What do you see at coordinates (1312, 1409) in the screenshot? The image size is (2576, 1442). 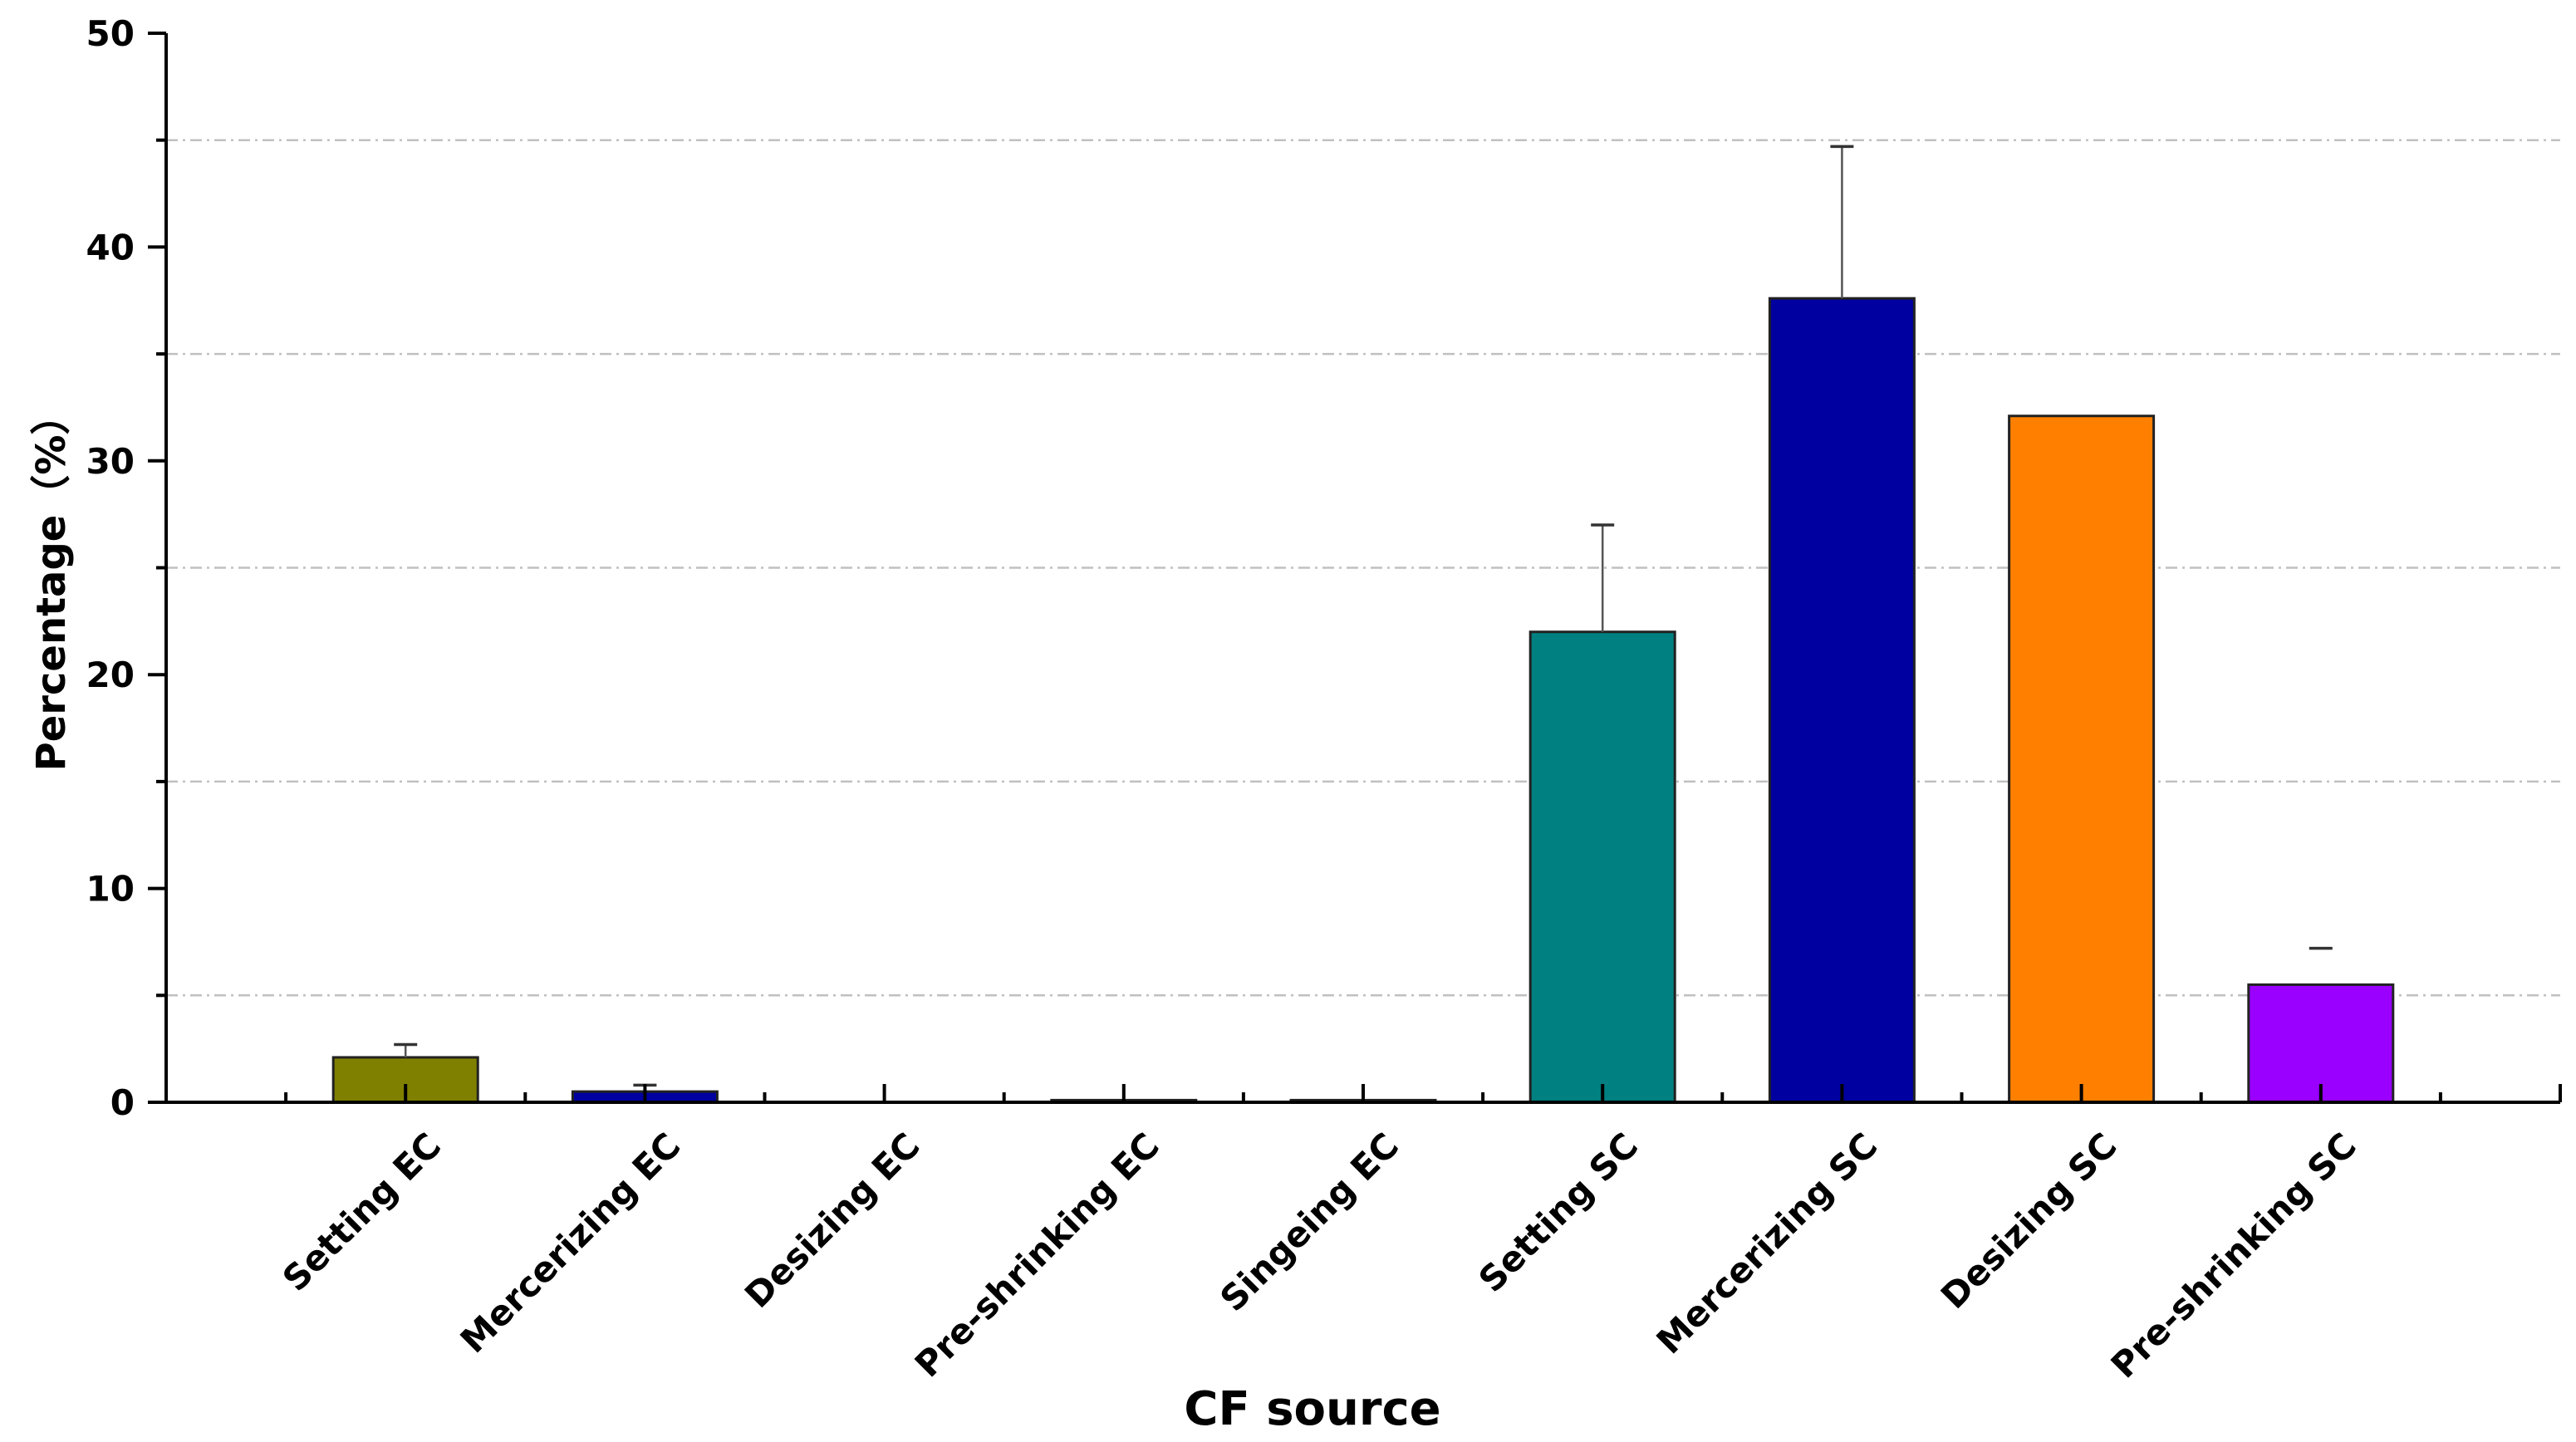 I see `x-axis-title: CF source` at bounding box center [1312, 1409].